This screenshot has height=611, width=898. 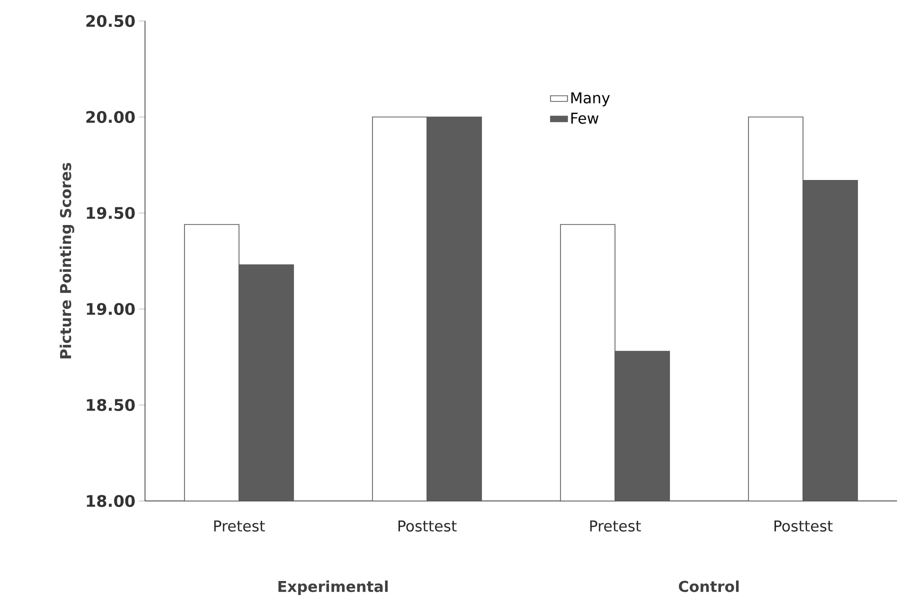 I want to click on text: Control, so click(x=708, y=586).